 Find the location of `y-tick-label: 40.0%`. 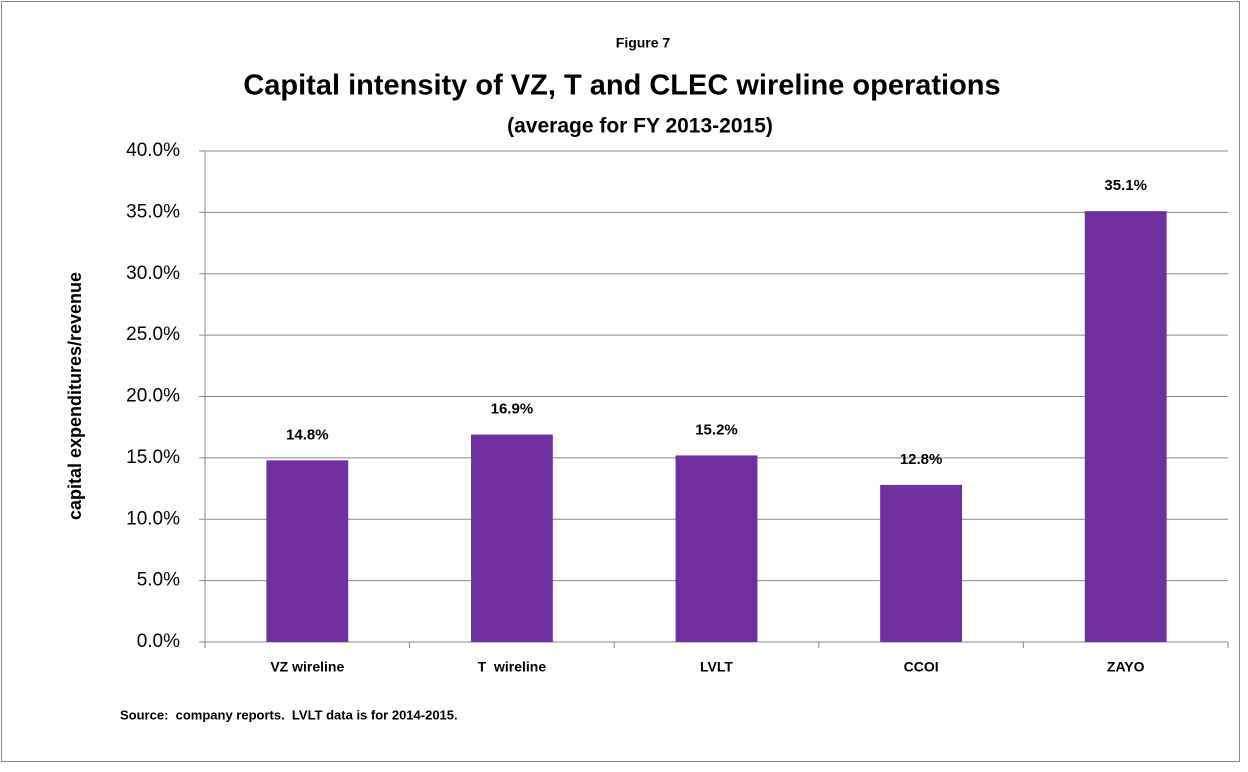

y-tick-label: 40.0% is located at coordinates (153, 150).